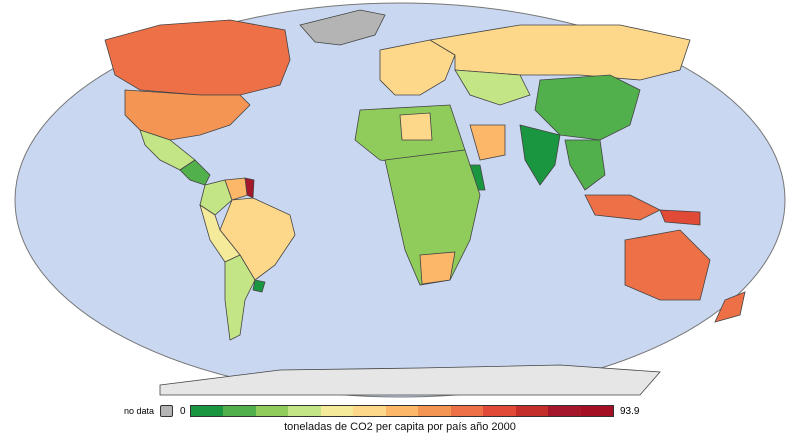 This screenshot has height=438, width=800. Describe the element at coordinates (416, 126) in the screenshot. I see `region-libya` at that location.